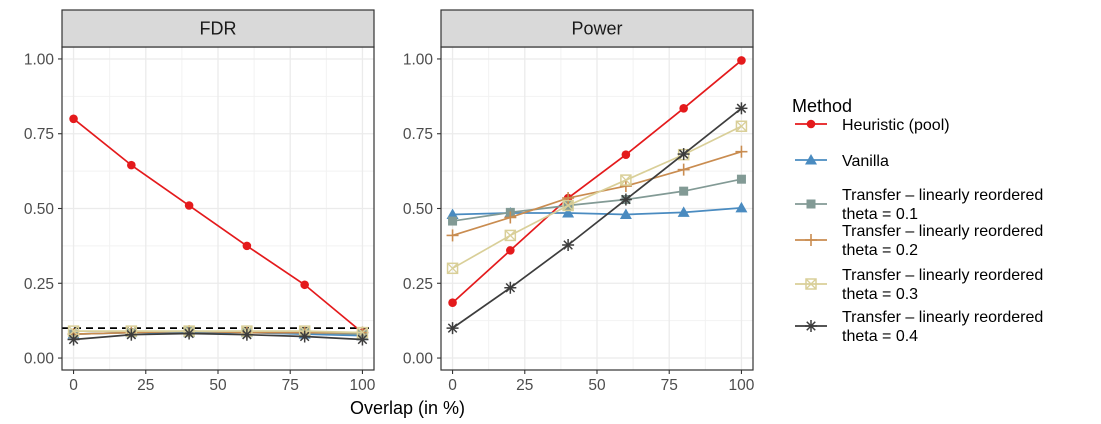  I want to click on x-axis-title: Overlap (in %), so click(407, 408).